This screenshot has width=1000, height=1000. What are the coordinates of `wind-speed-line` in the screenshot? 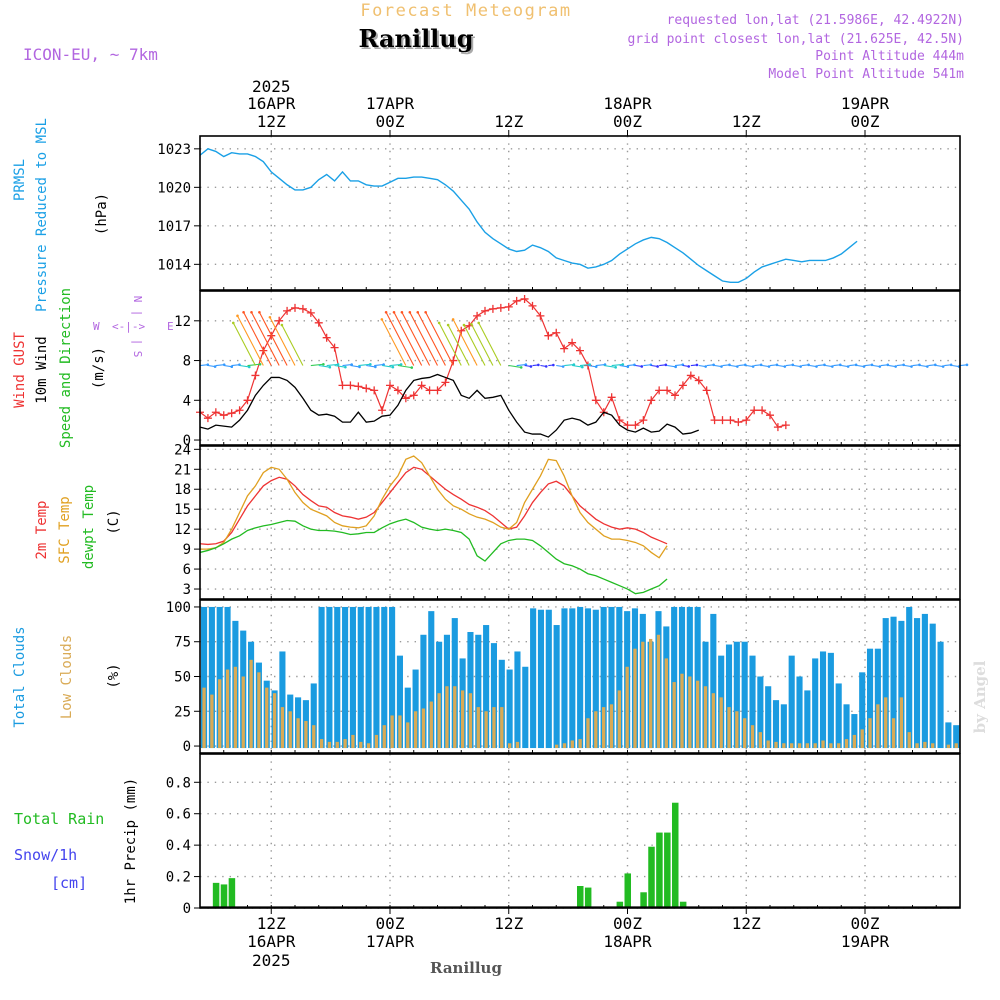 It's located at (449, 405).